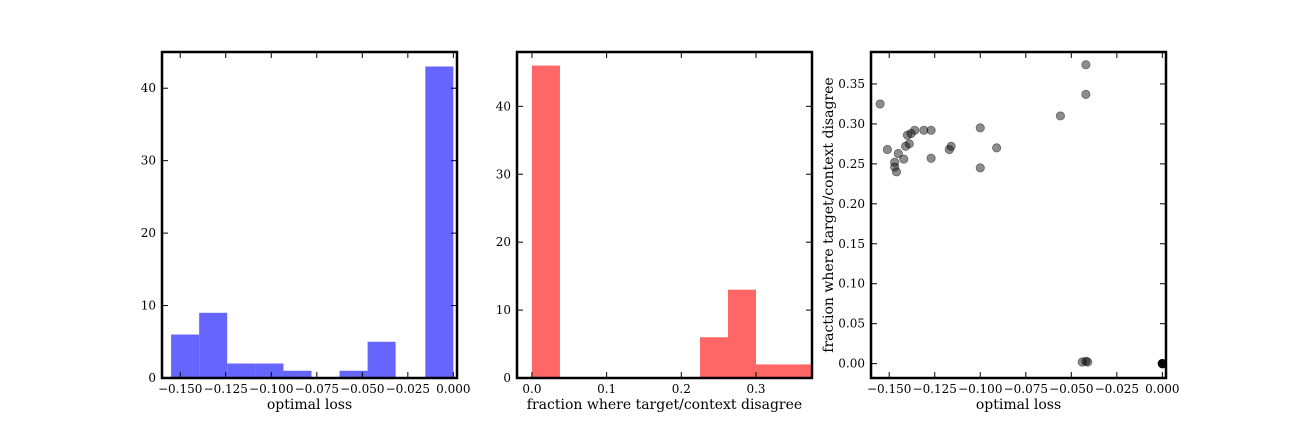 This screenshot has height=432, width=1296. What do you see at coordinates (829, 214) in the screenshot?
I see `y-axis-label: fraction where target/context disagree` at bounding box center [829, 214].